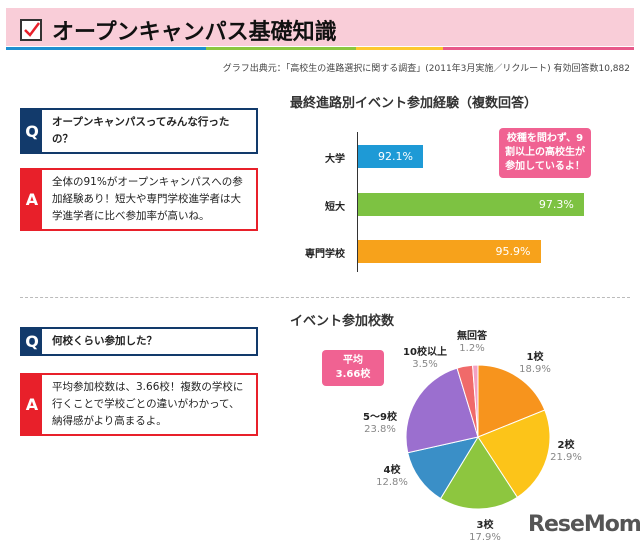  What do you see at coordinates (449, 251) in the screenshot?
I see `bar: 95.9%` at bounding box center [449, 251].